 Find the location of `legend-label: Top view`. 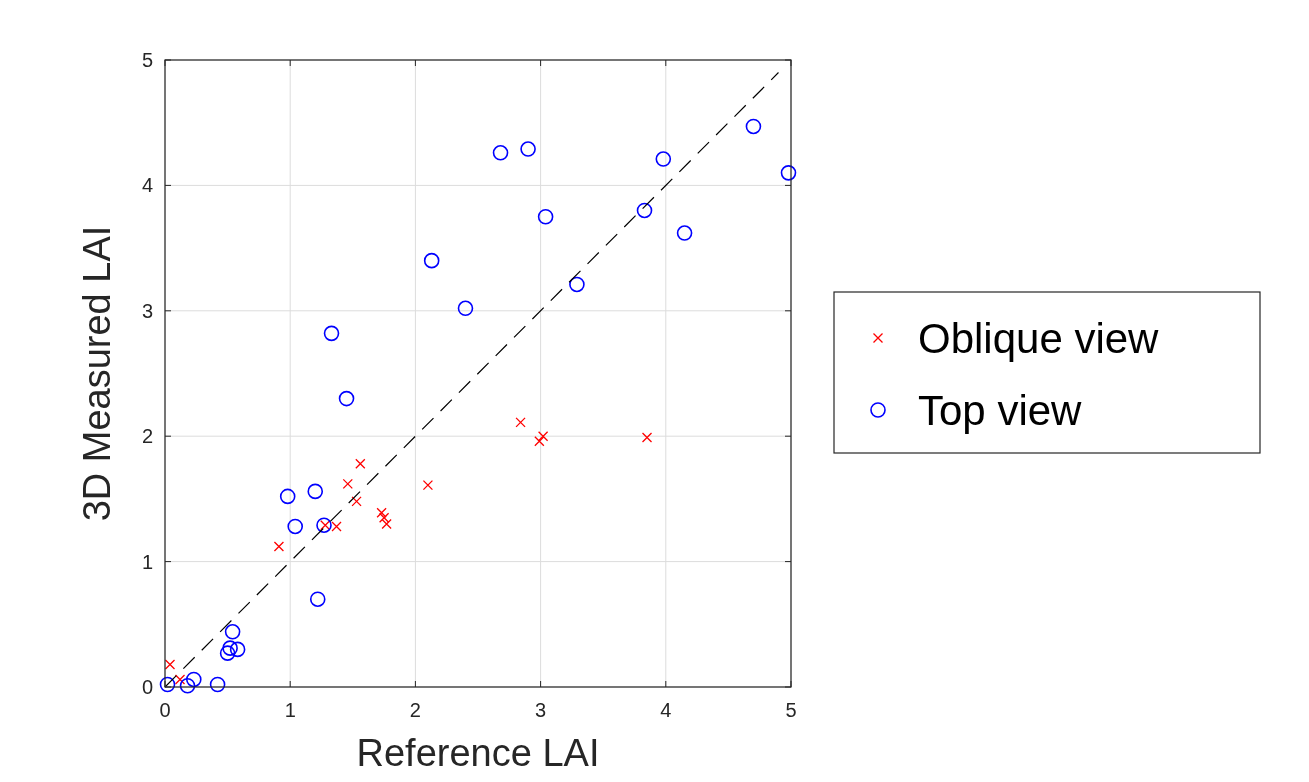

legend-label: Top view is located at coordinates (1000, 410).